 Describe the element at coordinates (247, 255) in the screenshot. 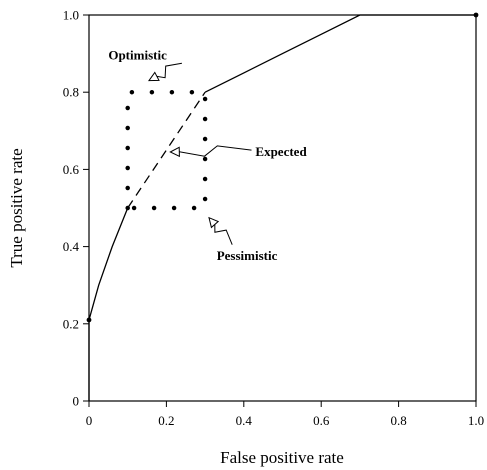

I see `annotation-label: Pessimistic` at that location.